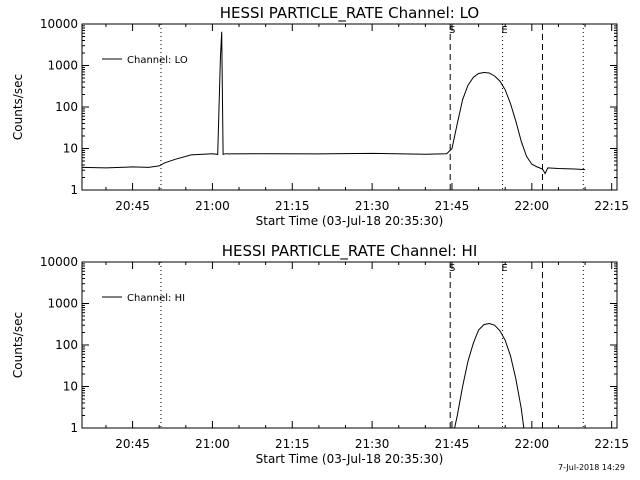  I want to click on chart-title: HESSI PARTICLE_RATE Channel: LO, so click(349, 13).